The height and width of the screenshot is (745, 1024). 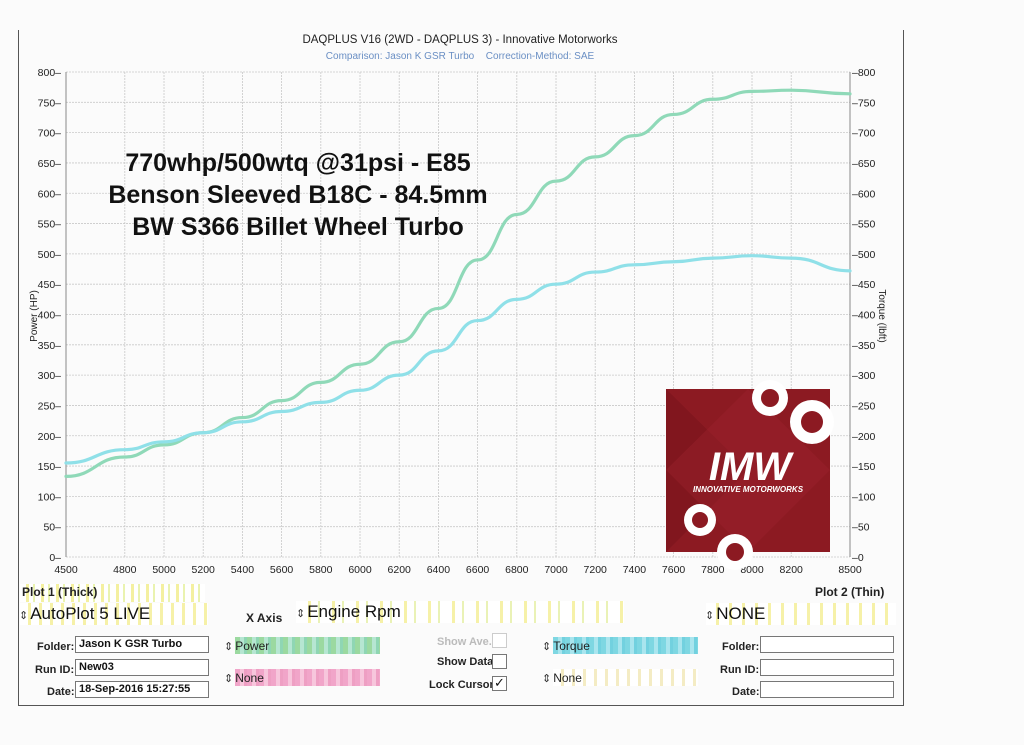 What do you see at coordinates (297, 195) in the screenshot?
I see `annotation-line-2: Benson Sleeved B18C - 84.5mm` at bounding box center [297, 195].